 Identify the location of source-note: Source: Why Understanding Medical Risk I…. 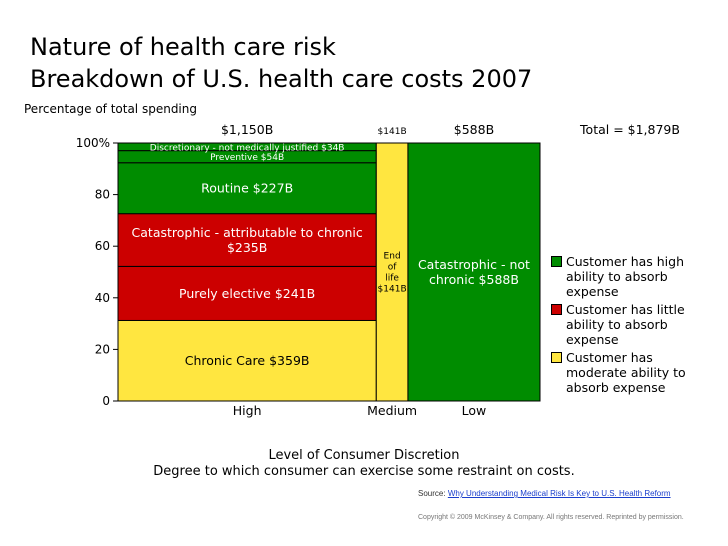
(544, 493).